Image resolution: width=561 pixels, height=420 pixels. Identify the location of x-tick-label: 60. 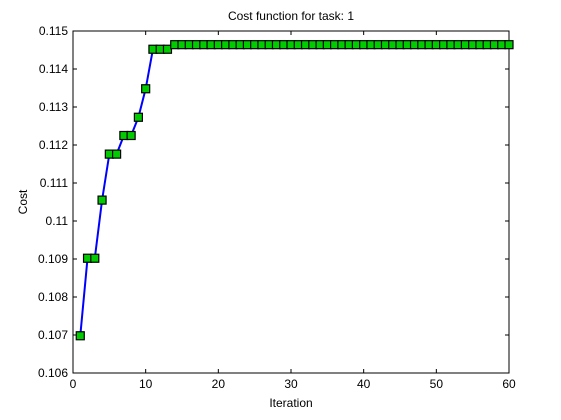
(509, 384).